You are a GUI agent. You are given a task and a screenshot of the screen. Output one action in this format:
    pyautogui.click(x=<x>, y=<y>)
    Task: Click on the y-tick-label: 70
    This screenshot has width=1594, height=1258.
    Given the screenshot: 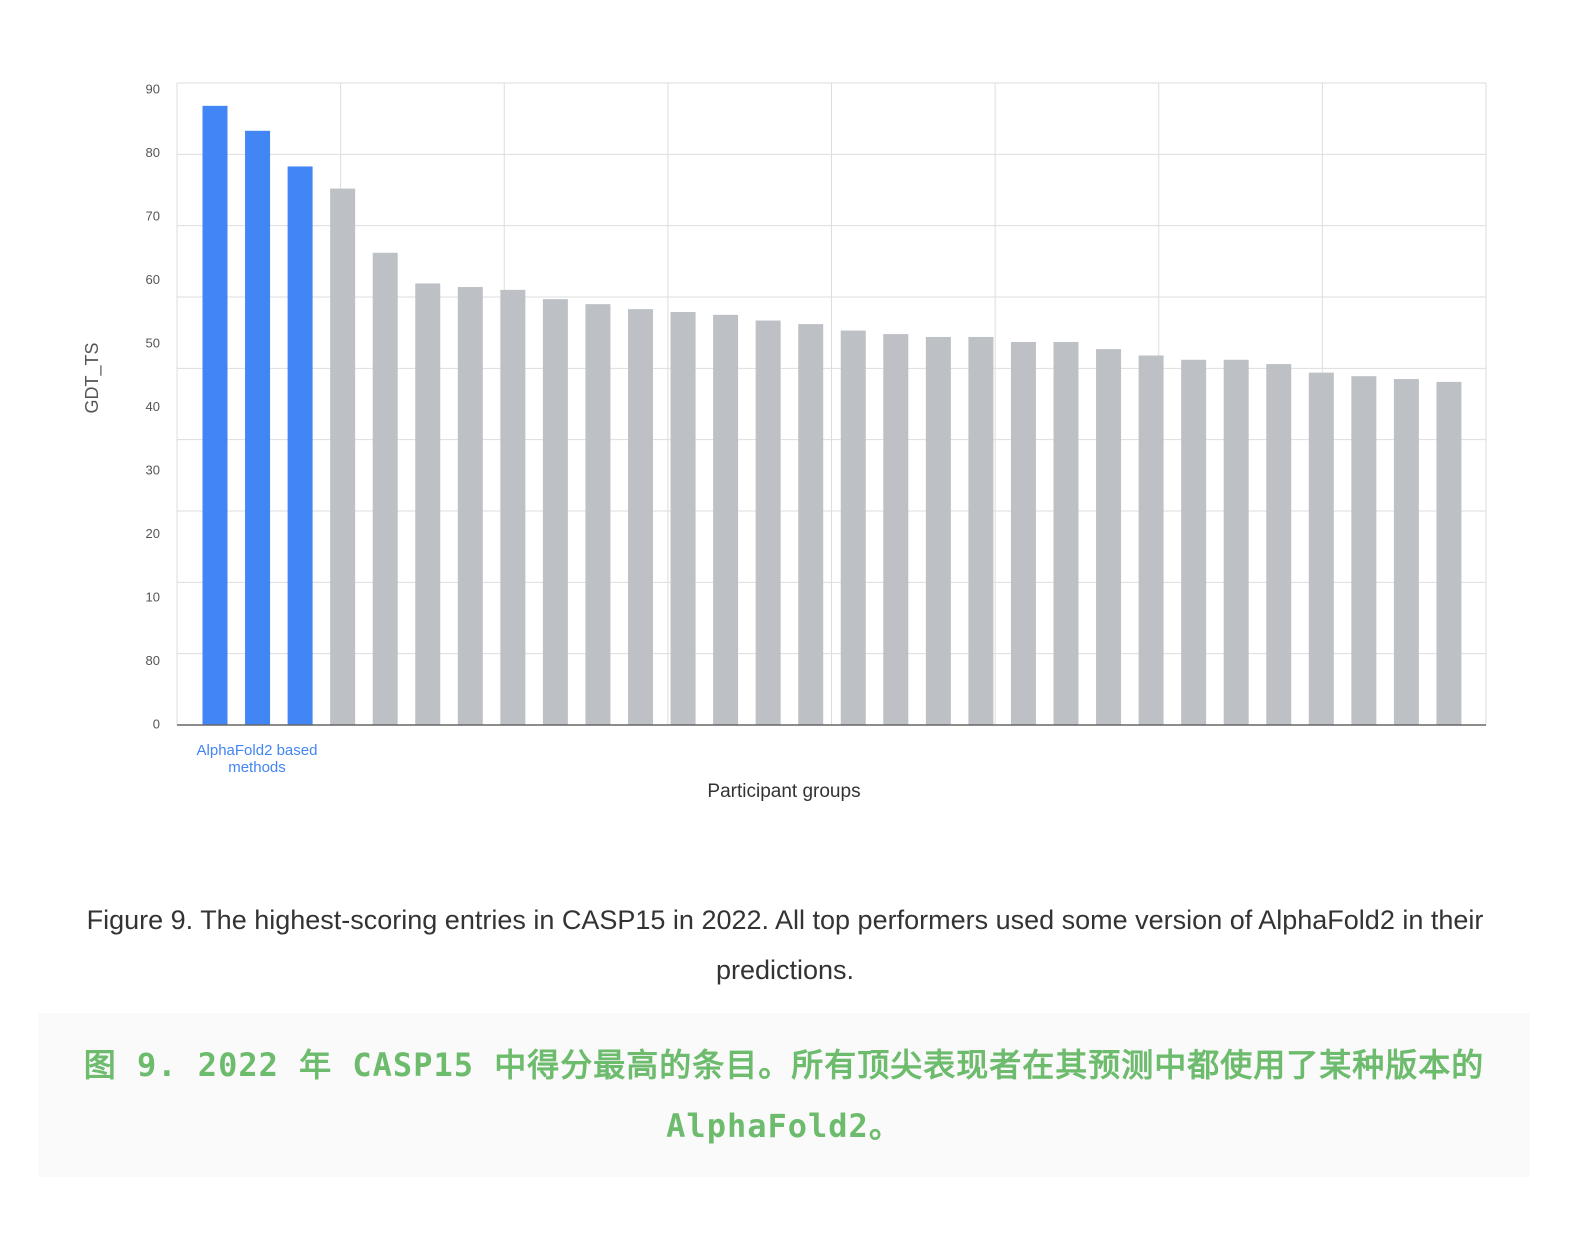 What is the action you would take?
    pyautogui.click(x=153, y=216)
    